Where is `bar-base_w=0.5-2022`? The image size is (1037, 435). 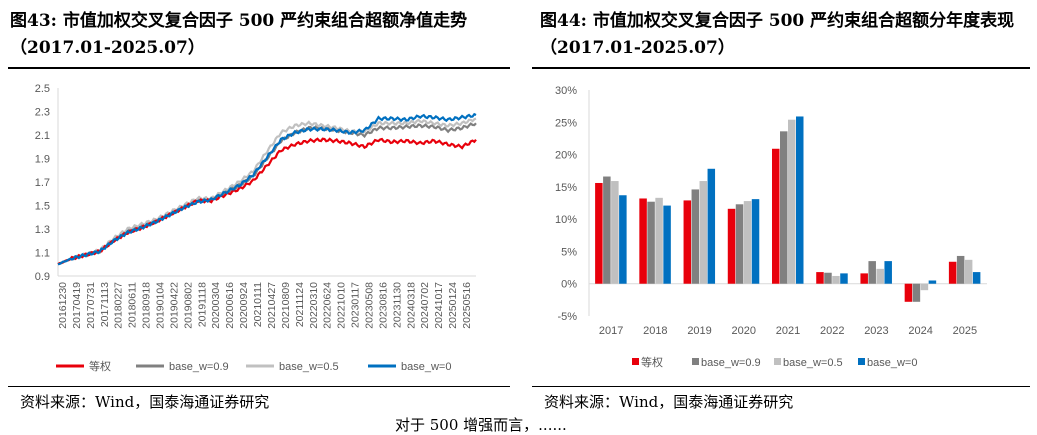 bar-base_w=0.5-2022 is located at coordinates (836, 279).